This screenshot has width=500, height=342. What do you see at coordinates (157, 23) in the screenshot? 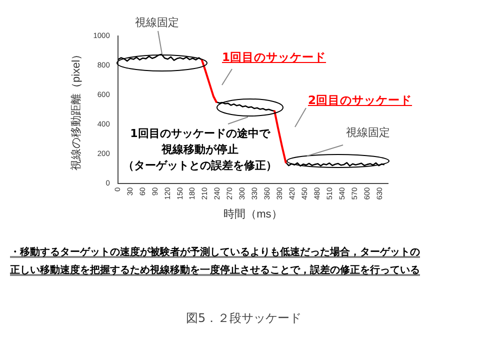
I see `text: 視線固定` at bounding box center [157, 23].